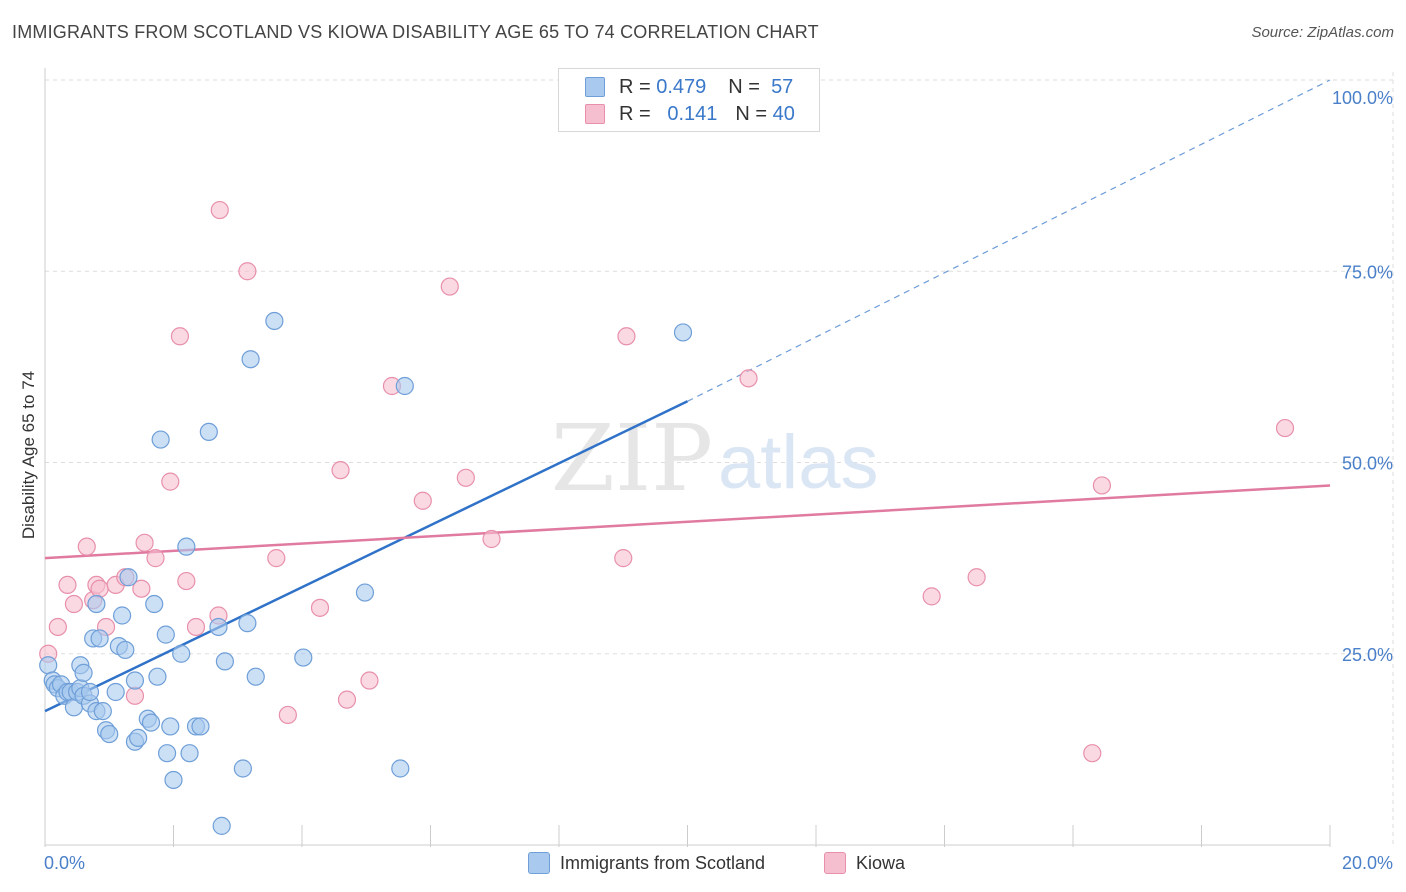 This screenshot has height=892, width=1406. What do you see at coordinates (1367, 272) in the screenshot?
I see `y-tick-label: 75.0%` at bounding box center [1367, 272].